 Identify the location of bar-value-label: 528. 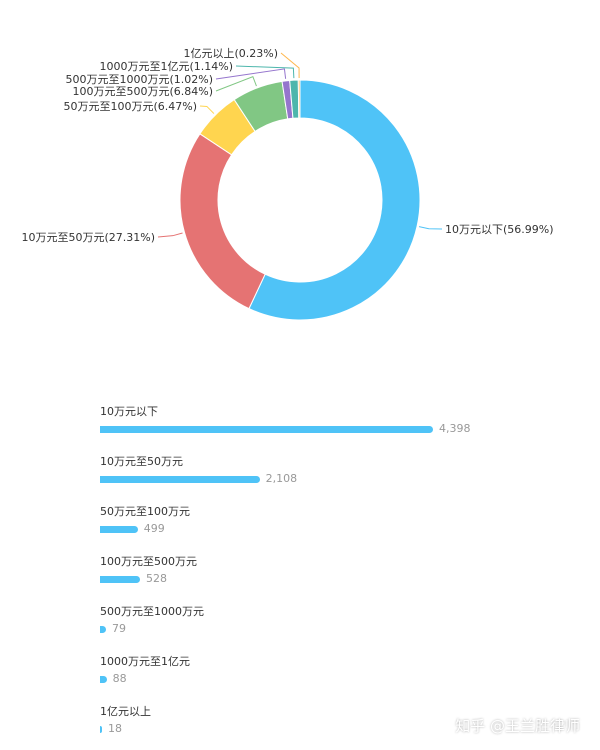
(156, 578).